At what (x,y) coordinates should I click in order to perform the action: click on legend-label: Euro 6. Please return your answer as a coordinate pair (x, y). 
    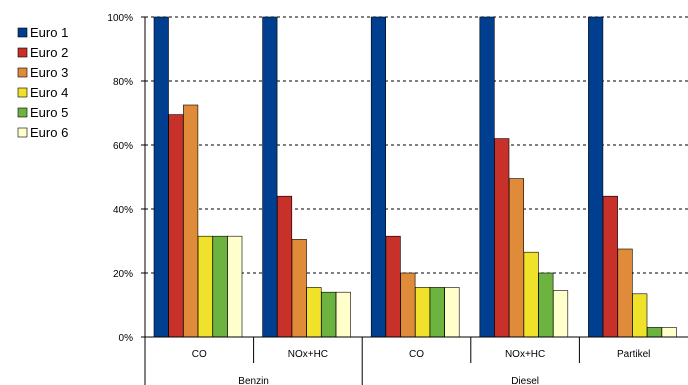
    Looking at the image, I should click on (49, 132).